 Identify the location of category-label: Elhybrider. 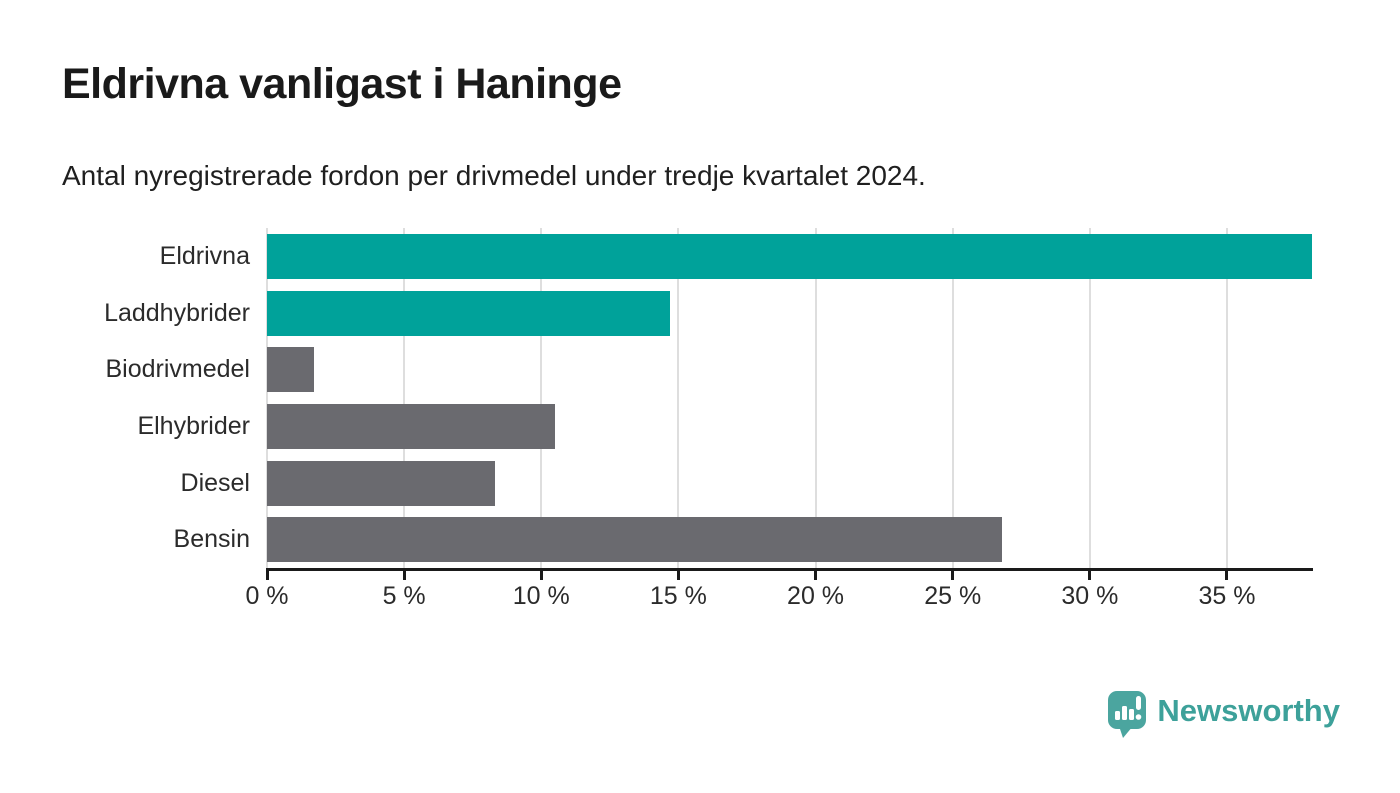
(193, 425).